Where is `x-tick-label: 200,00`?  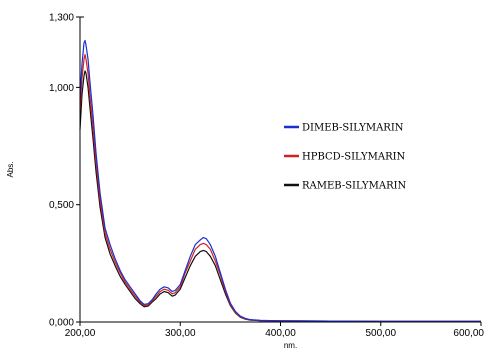
x-tick-label: 200,00 is located at coordinates (80, 333).